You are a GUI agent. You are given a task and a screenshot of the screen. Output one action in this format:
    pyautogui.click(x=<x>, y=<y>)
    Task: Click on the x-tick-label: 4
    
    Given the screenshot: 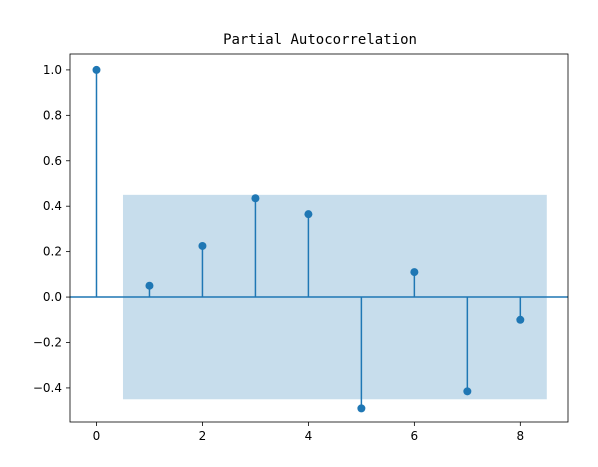 What is the action you would take?
    pyautogui.click(x=309, y=436)
    